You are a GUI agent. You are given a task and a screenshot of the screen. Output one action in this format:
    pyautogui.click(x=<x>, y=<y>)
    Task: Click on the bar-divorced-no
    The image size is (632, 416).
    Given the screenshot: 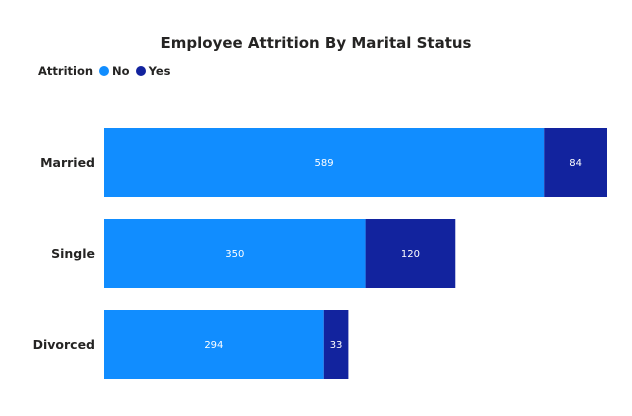 What is the action you would take?
    pyautogui.click(x=214, y=344)
    